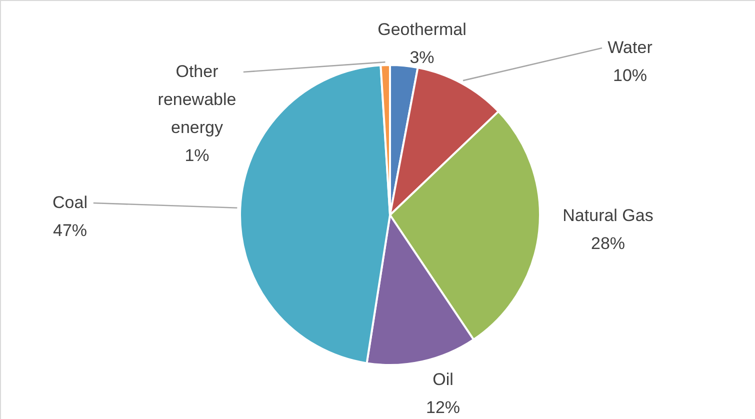  What do you see at coordinates (630, 75) in the screenshot?
I see `data-label: 10%` at bounding box center [630, 75].